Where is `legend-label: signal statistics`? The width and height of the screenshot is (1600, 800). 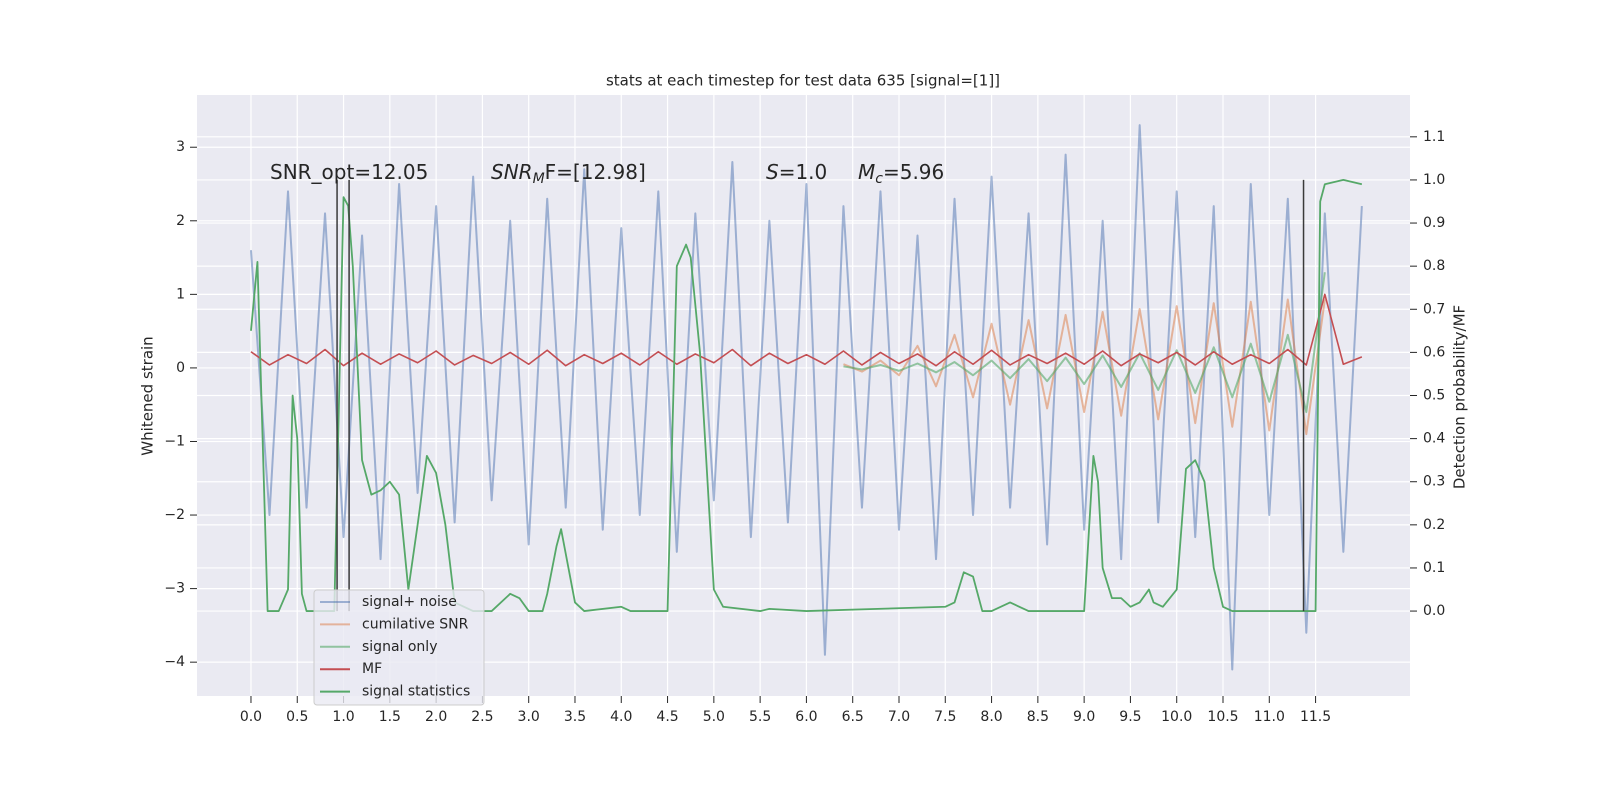 legend-label: signal statistics is located at coordinates (416, 692).